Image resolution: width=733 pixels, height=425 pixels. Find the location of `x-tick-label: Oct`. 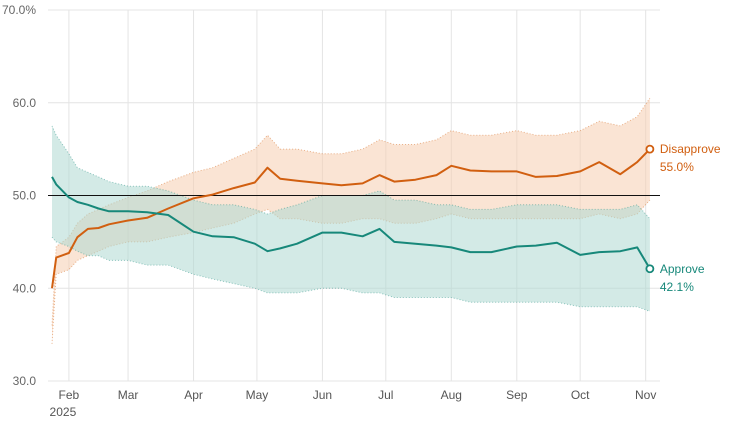

x-tick-label: Oct is located at coordinates (580, 395).